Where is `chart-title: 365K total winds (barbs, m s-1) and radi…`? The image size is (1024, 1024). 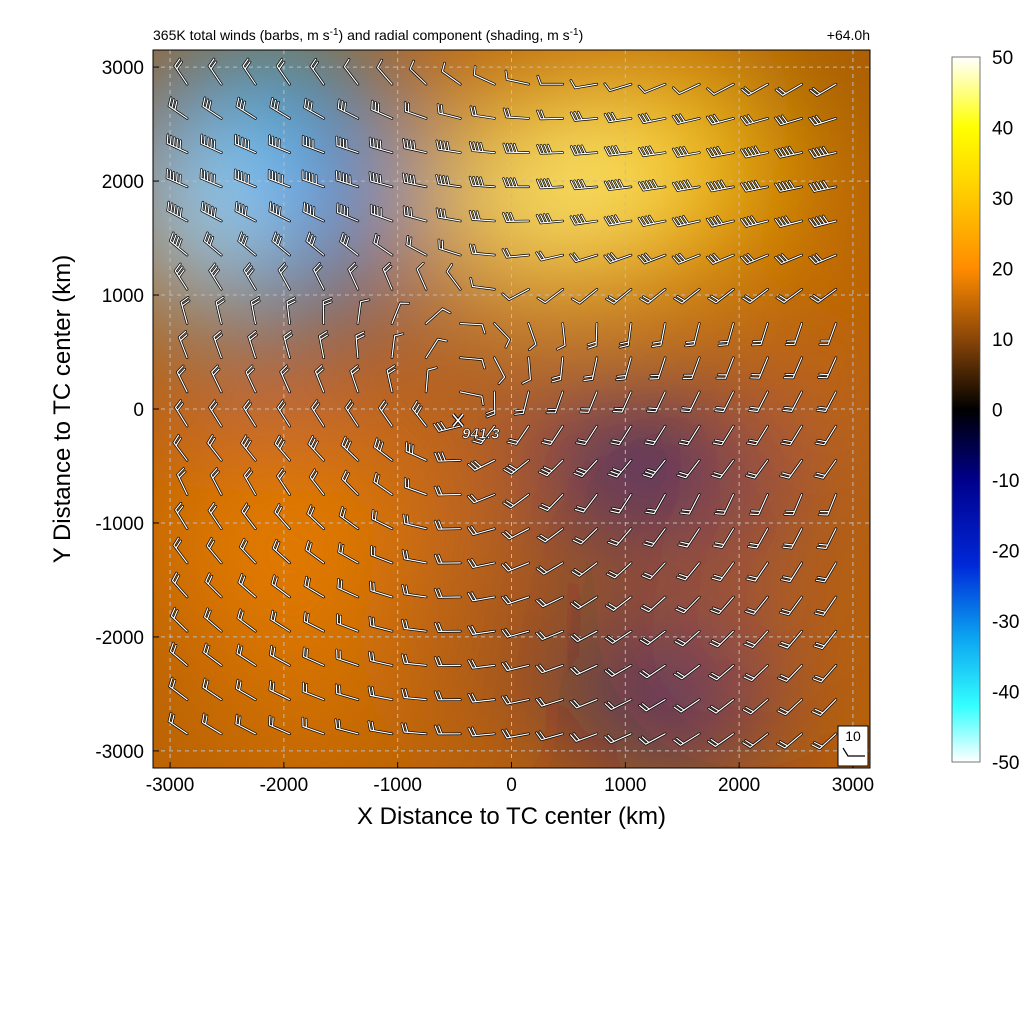 chart-title: 365K total winds (barbs, m s-1) and radi… is located at coordinates (368, 35).